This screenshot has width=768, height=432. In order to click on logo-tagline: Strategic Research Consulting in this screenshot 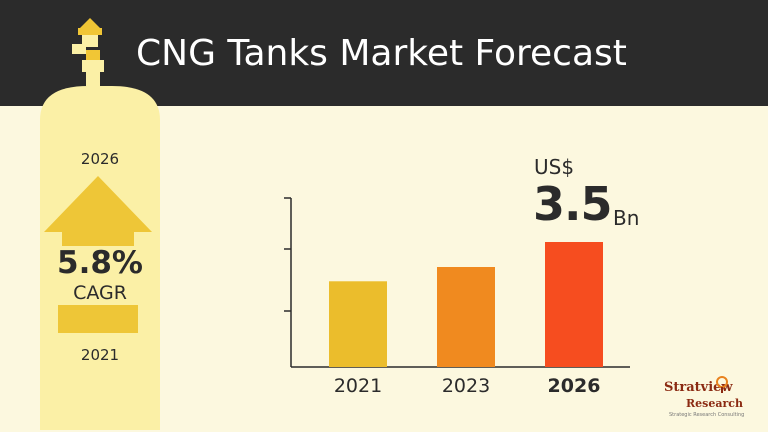, I will do `click(707, 415)`.